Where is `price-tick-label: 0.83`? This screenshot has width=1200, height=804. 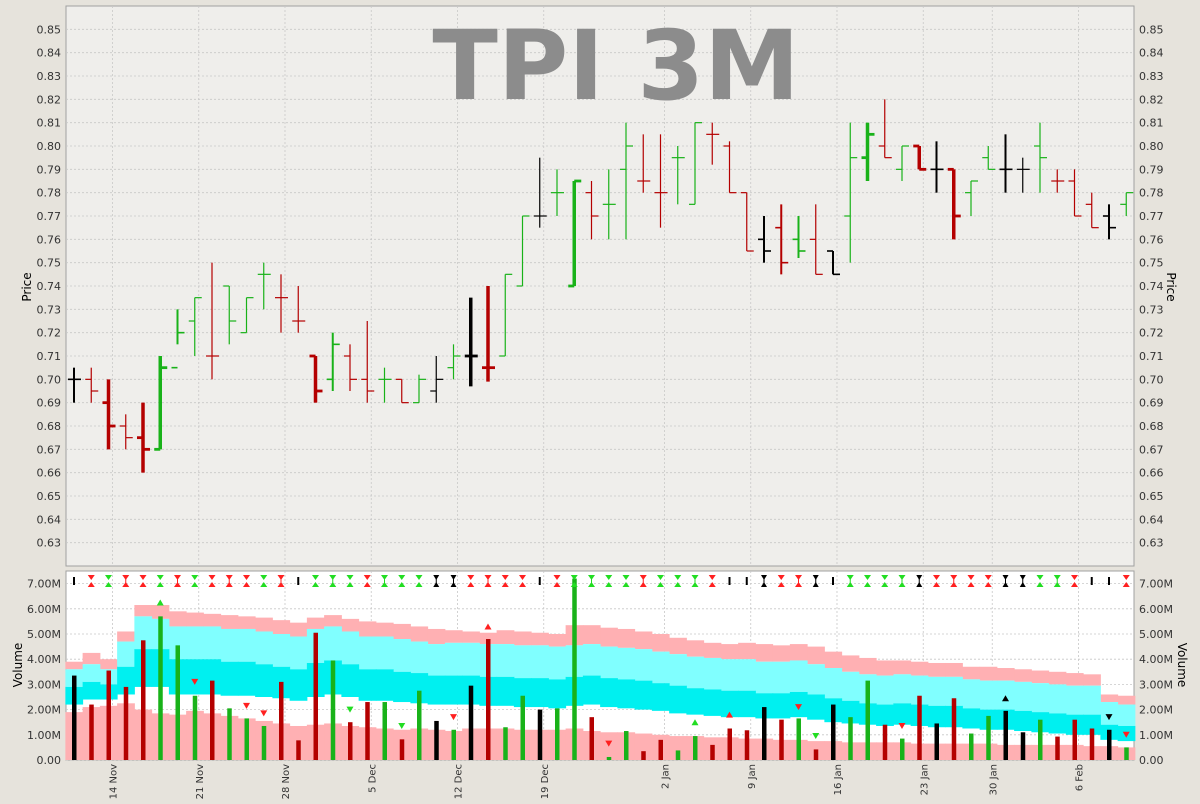
price-tick-label: 0.83 is located at coordinates (1151, 76).